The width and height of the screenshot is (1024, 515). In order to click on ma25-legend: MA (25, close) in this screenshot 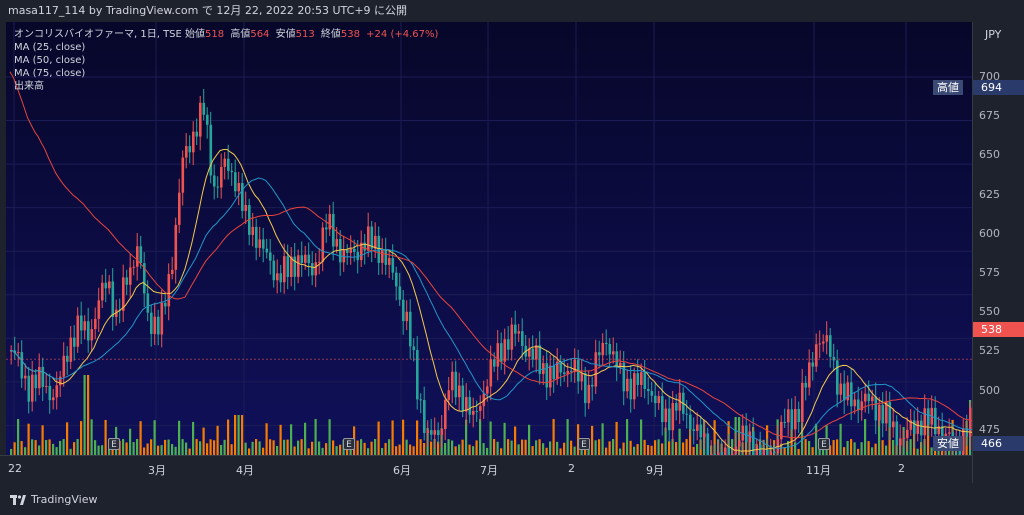, I will do `click(50, 47)`.